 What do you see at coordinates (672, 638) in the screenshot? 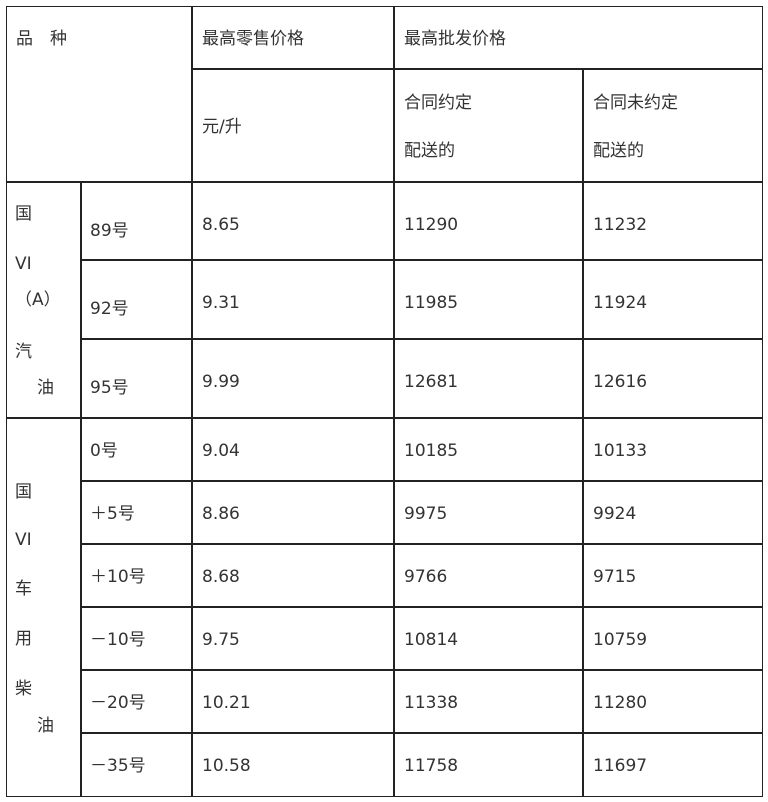
I see `diesel-no-contract-cell: 10759` at bounding box center [672, 638].